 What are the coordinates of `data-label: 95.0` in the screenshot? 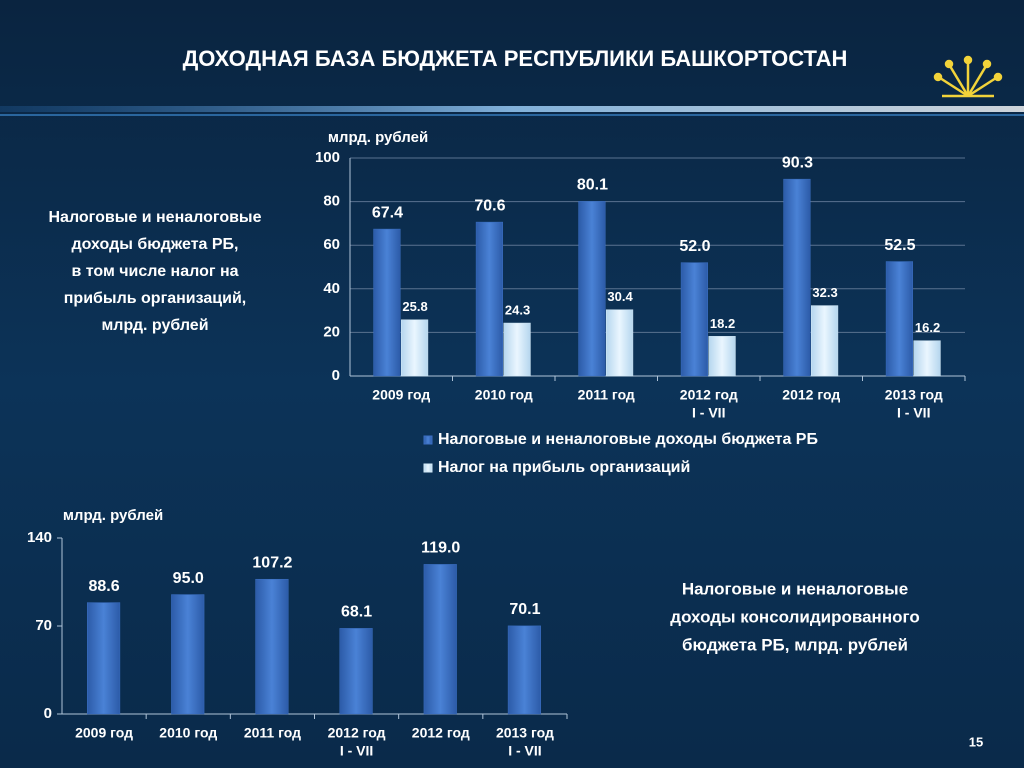 It's located at (188, 578).